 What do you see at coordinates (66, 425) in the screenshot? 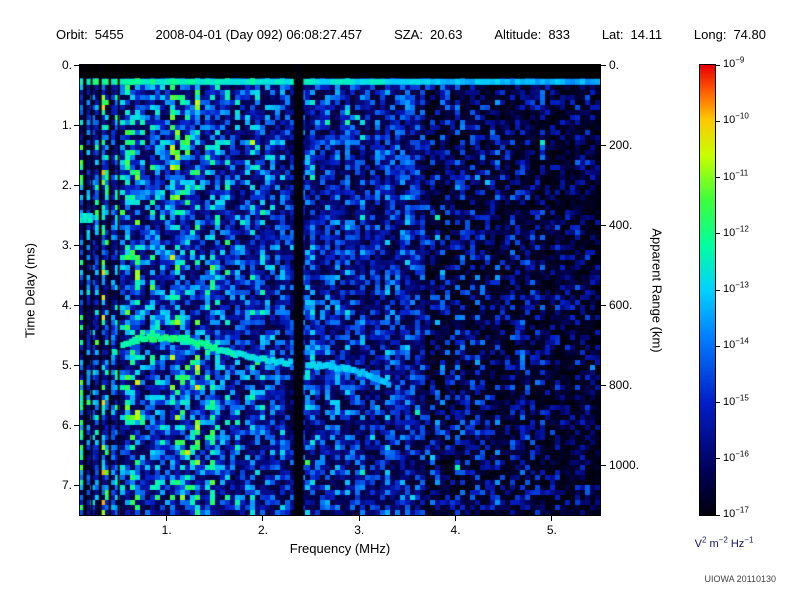
I see `y-left-tick-label: 6.` at bounding box center [66, 425].